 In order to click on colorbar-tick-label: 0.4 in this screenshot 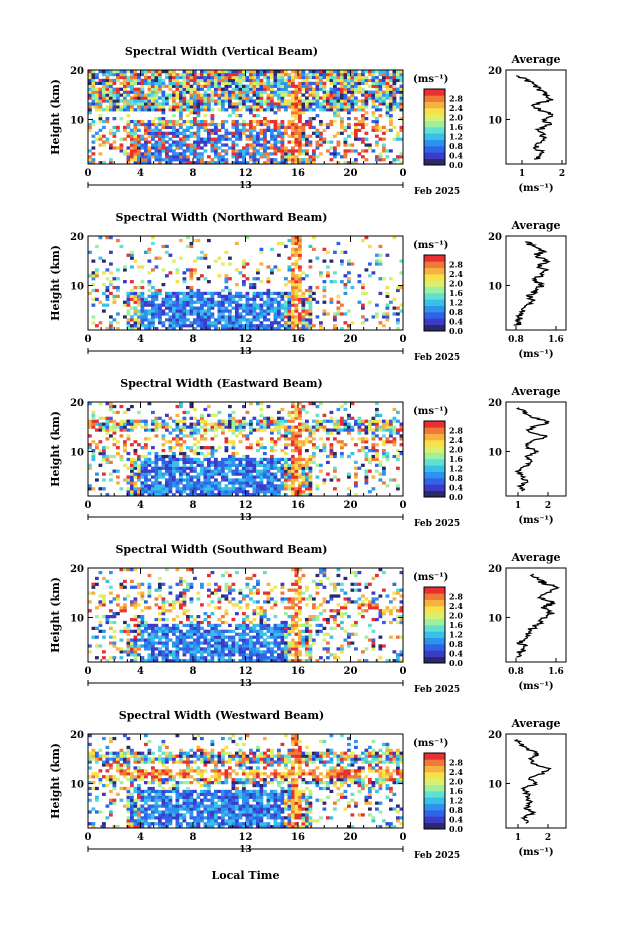, I will do `click(456, 156)`.